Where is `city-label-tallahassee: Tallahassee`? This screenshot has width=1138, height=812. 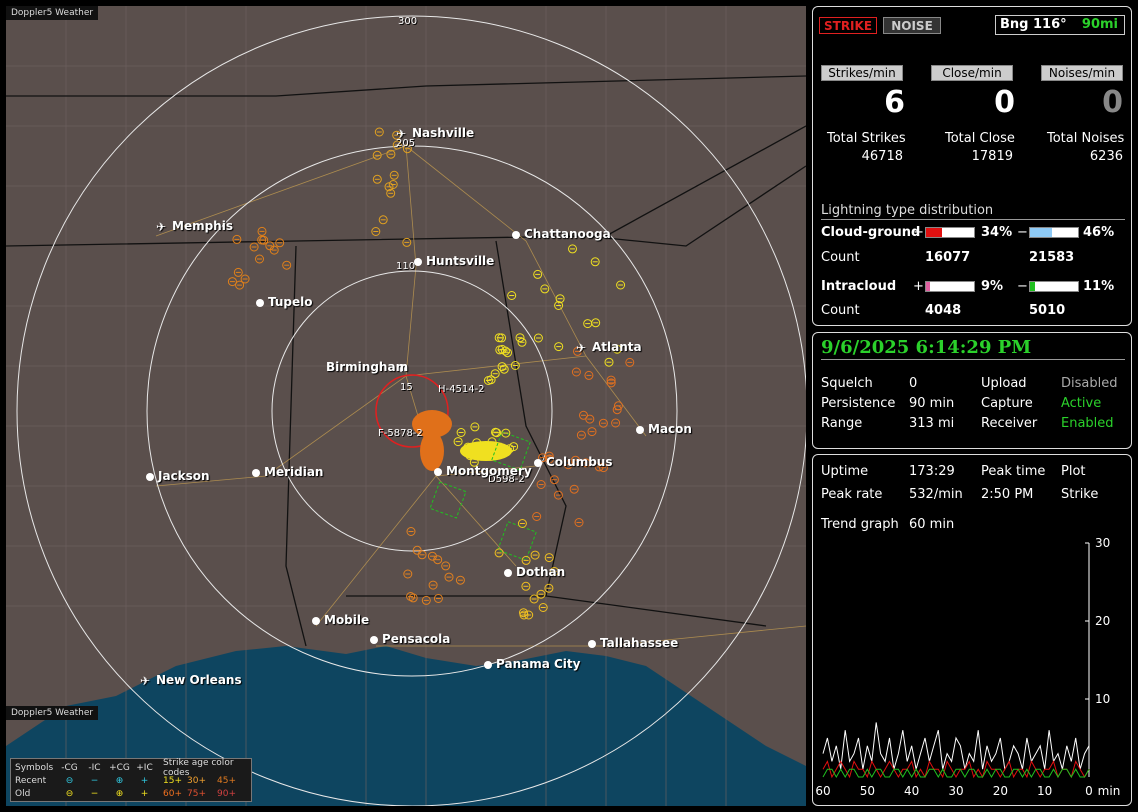
city-label-tallahassee: Tallahassee is located at coordinates (639, 643).